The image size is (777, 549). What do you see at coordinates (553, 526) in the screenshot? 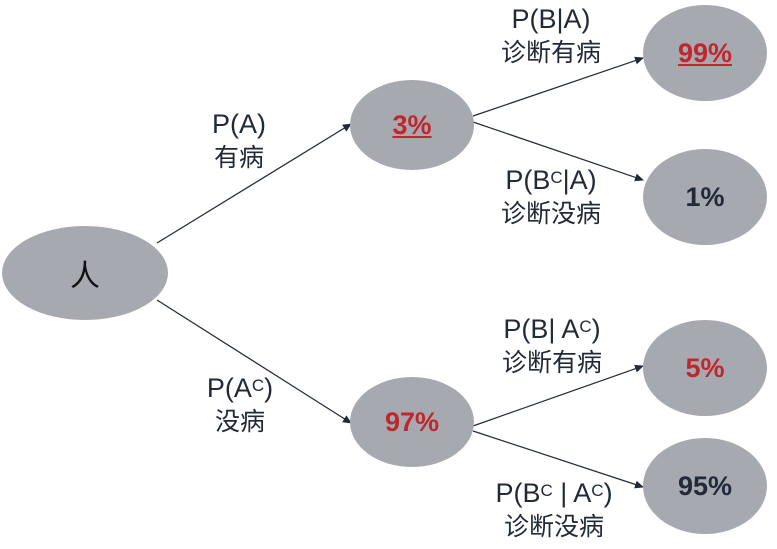
I see `desc-pbcac: 诊断没病` at bounding box center [553, 526].